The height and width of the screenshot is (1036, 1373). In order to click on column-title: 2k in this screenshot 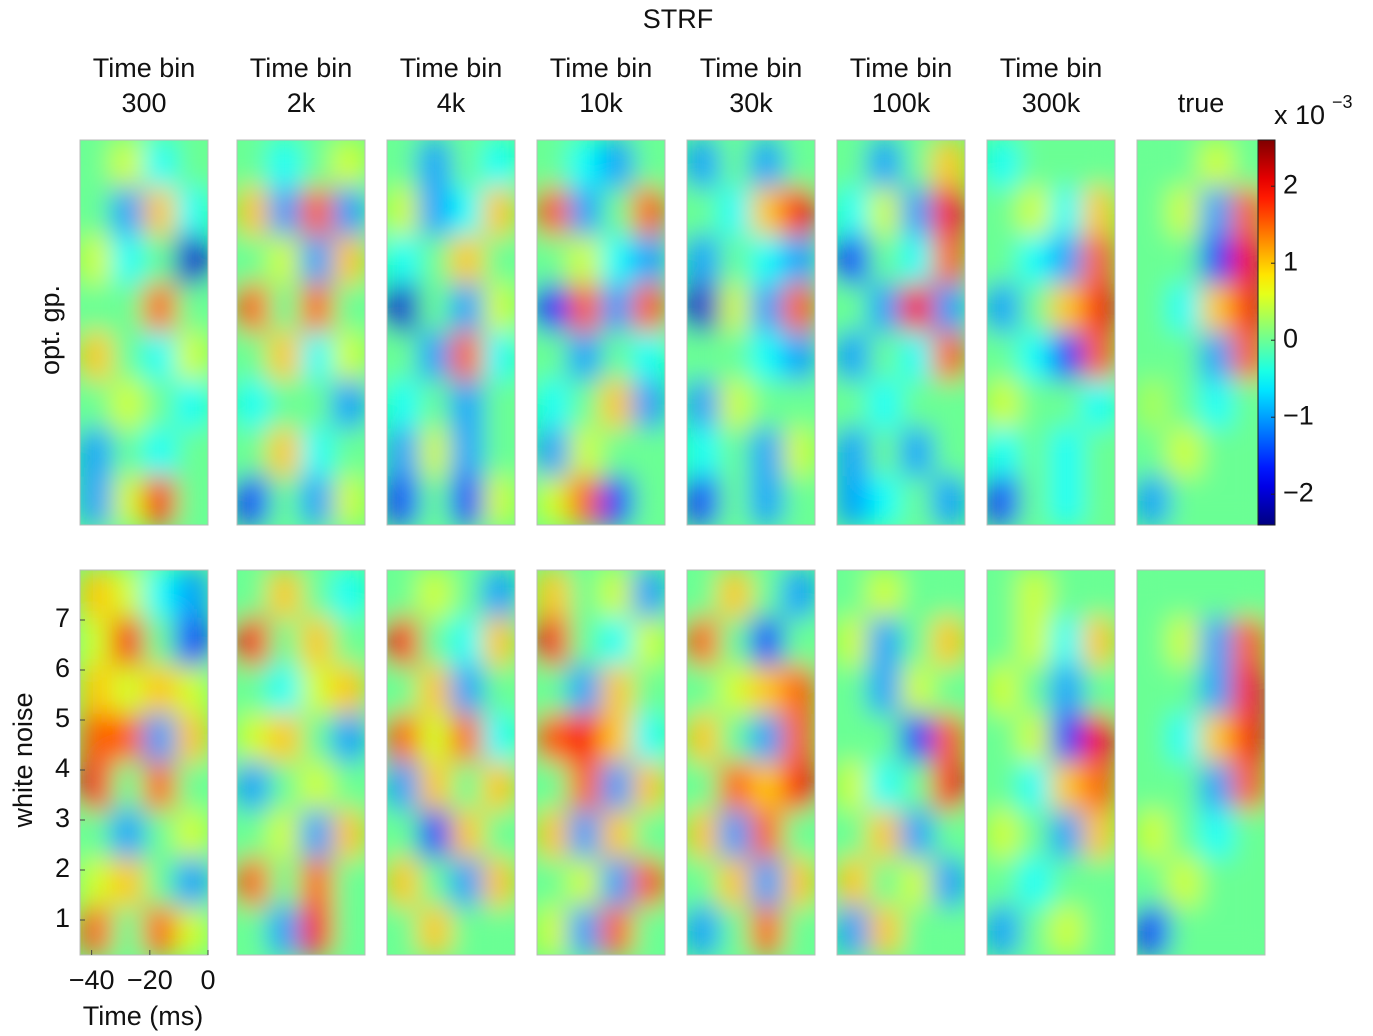, I will do `click(301, 103)`.